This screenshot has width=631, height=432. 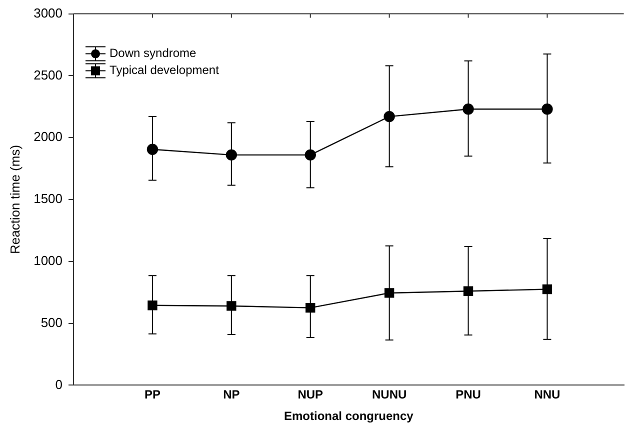 I want to click on legend-label: Down syndrome, so click(x=153, y=53).